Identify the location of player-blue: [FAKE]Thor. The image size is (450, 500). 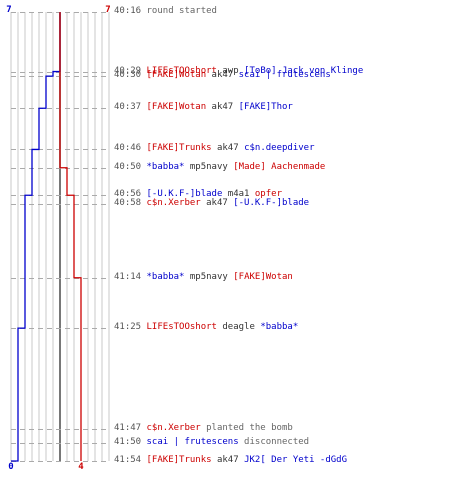
(265, 107).